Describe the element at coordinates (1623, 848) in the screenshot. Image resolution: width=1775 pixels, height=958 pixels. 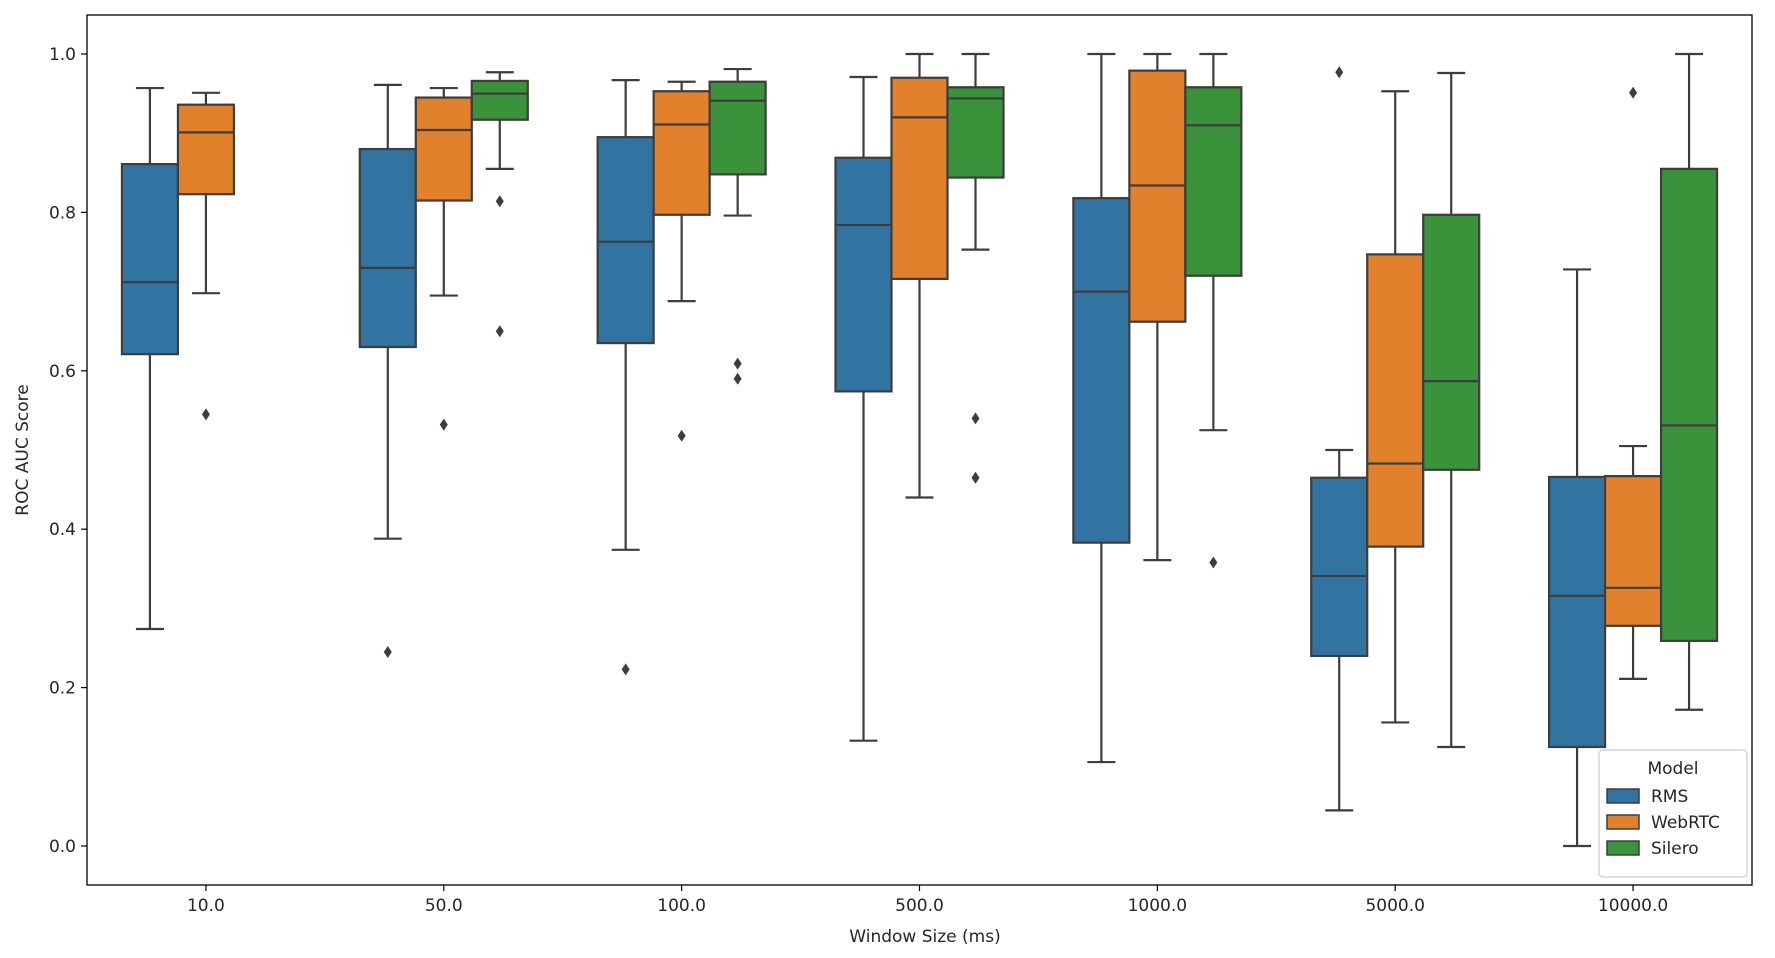
I see `legend-swatch-silero` at that location.